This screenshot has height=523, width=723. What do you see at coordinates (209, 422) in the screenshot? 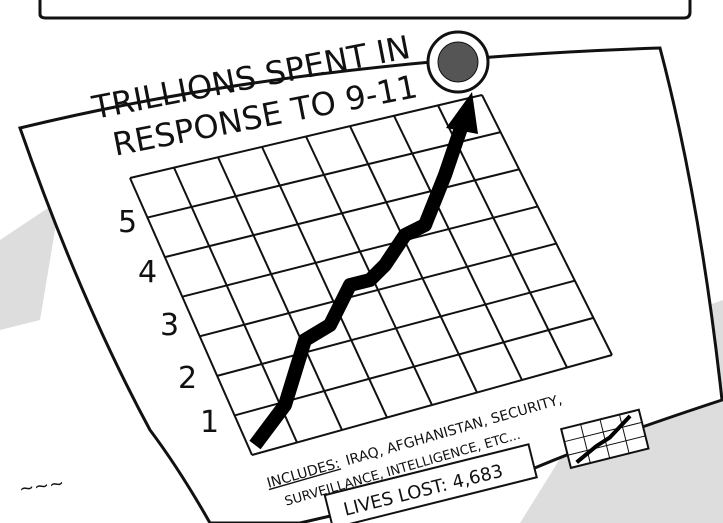
I see `y-label: 1` at bounding box center [209, 422].